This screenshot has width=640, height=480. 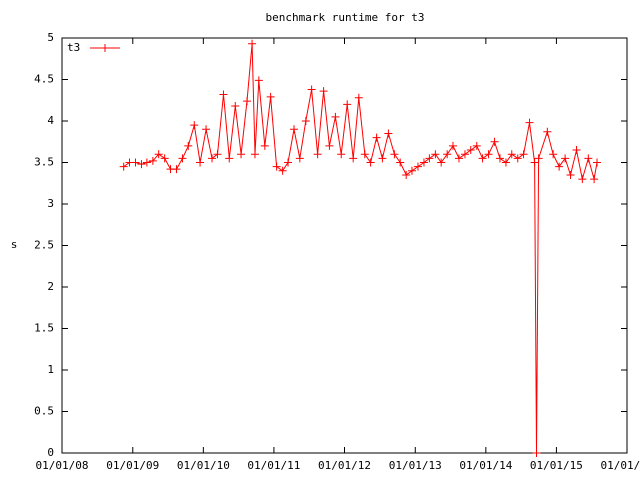 I want to click on y-tick-label: 3, so click(x=50, y=203).